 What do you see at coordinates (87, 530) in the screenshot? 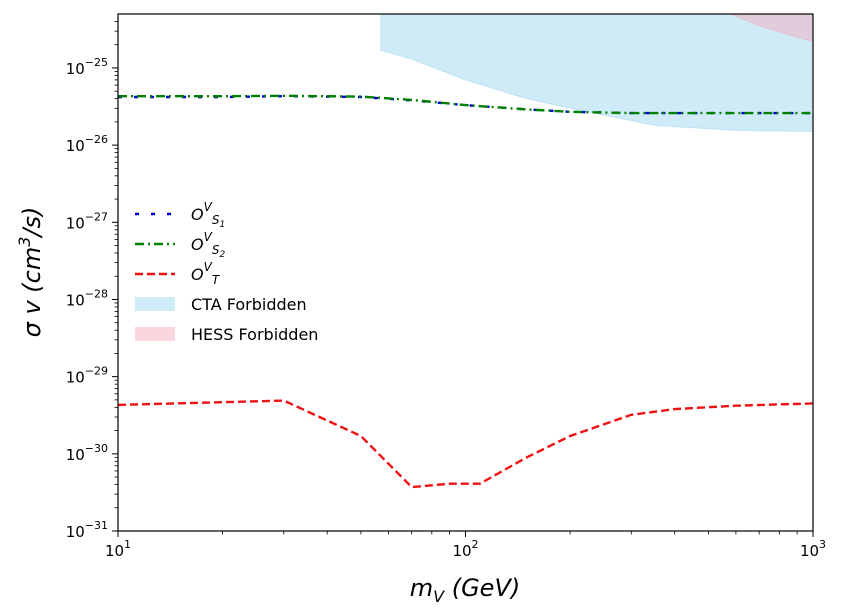
I see `y-tick-label: 10−31` at bounding box center [87, 530].